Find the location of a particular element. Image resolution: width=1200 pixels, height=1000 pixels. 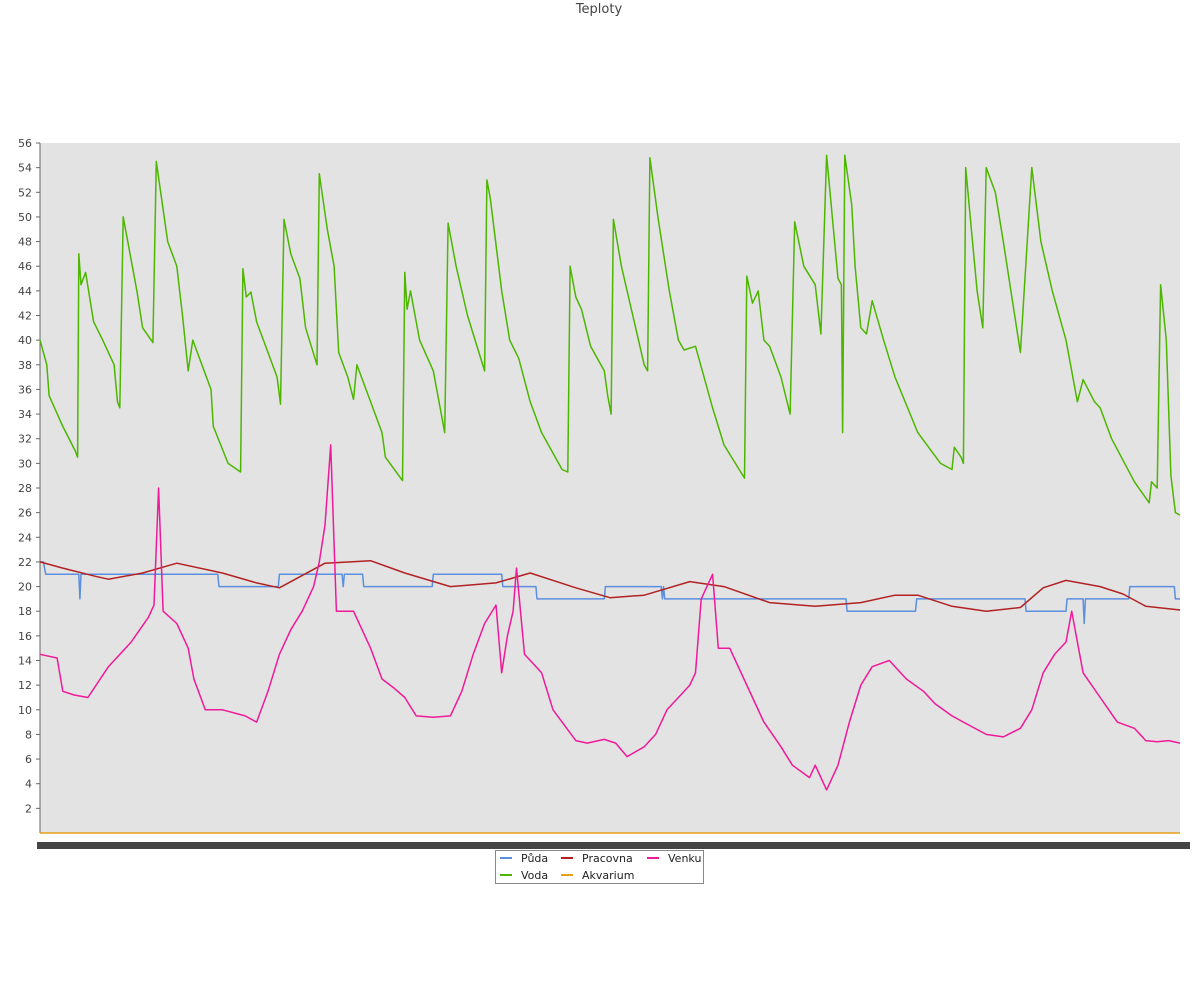

x-axis is located at coordinates (613, 840).